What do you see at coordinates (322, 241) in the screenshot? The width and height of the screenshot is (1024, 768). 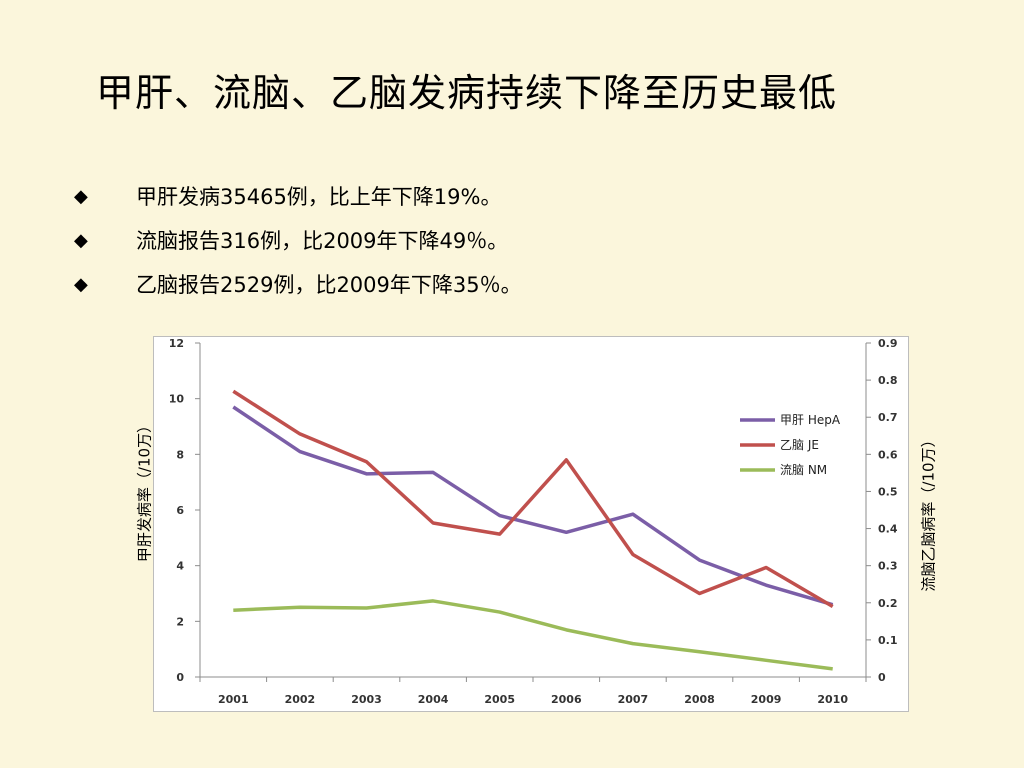 I see `bullet-text: 流脑报告316例，比2009年下降49％。` at bounding box center [322, 241].